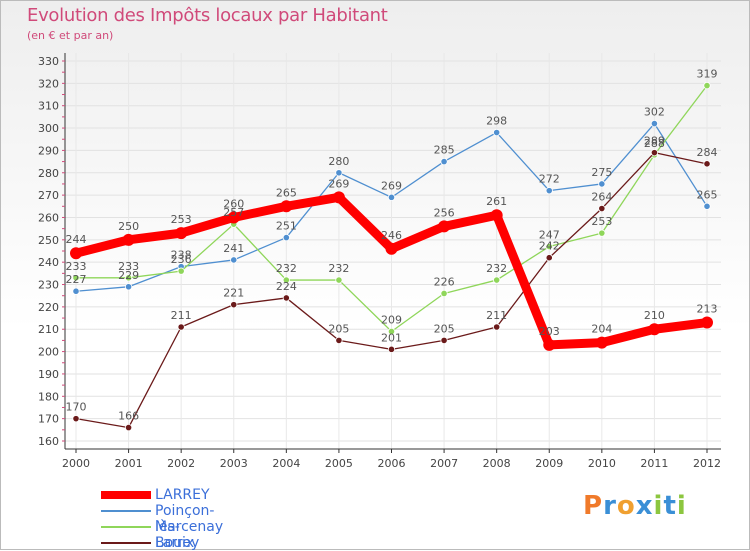 Image resolution: width=750 pixels, height=551 pixels. I want to click on data-label: 211, so click(496, 315).